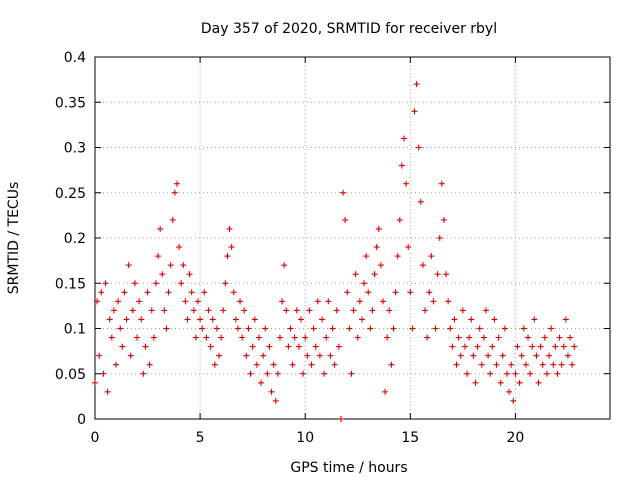 The image size is (640, 480). I want to click on x-tick-label: 15, so click(410, 438).